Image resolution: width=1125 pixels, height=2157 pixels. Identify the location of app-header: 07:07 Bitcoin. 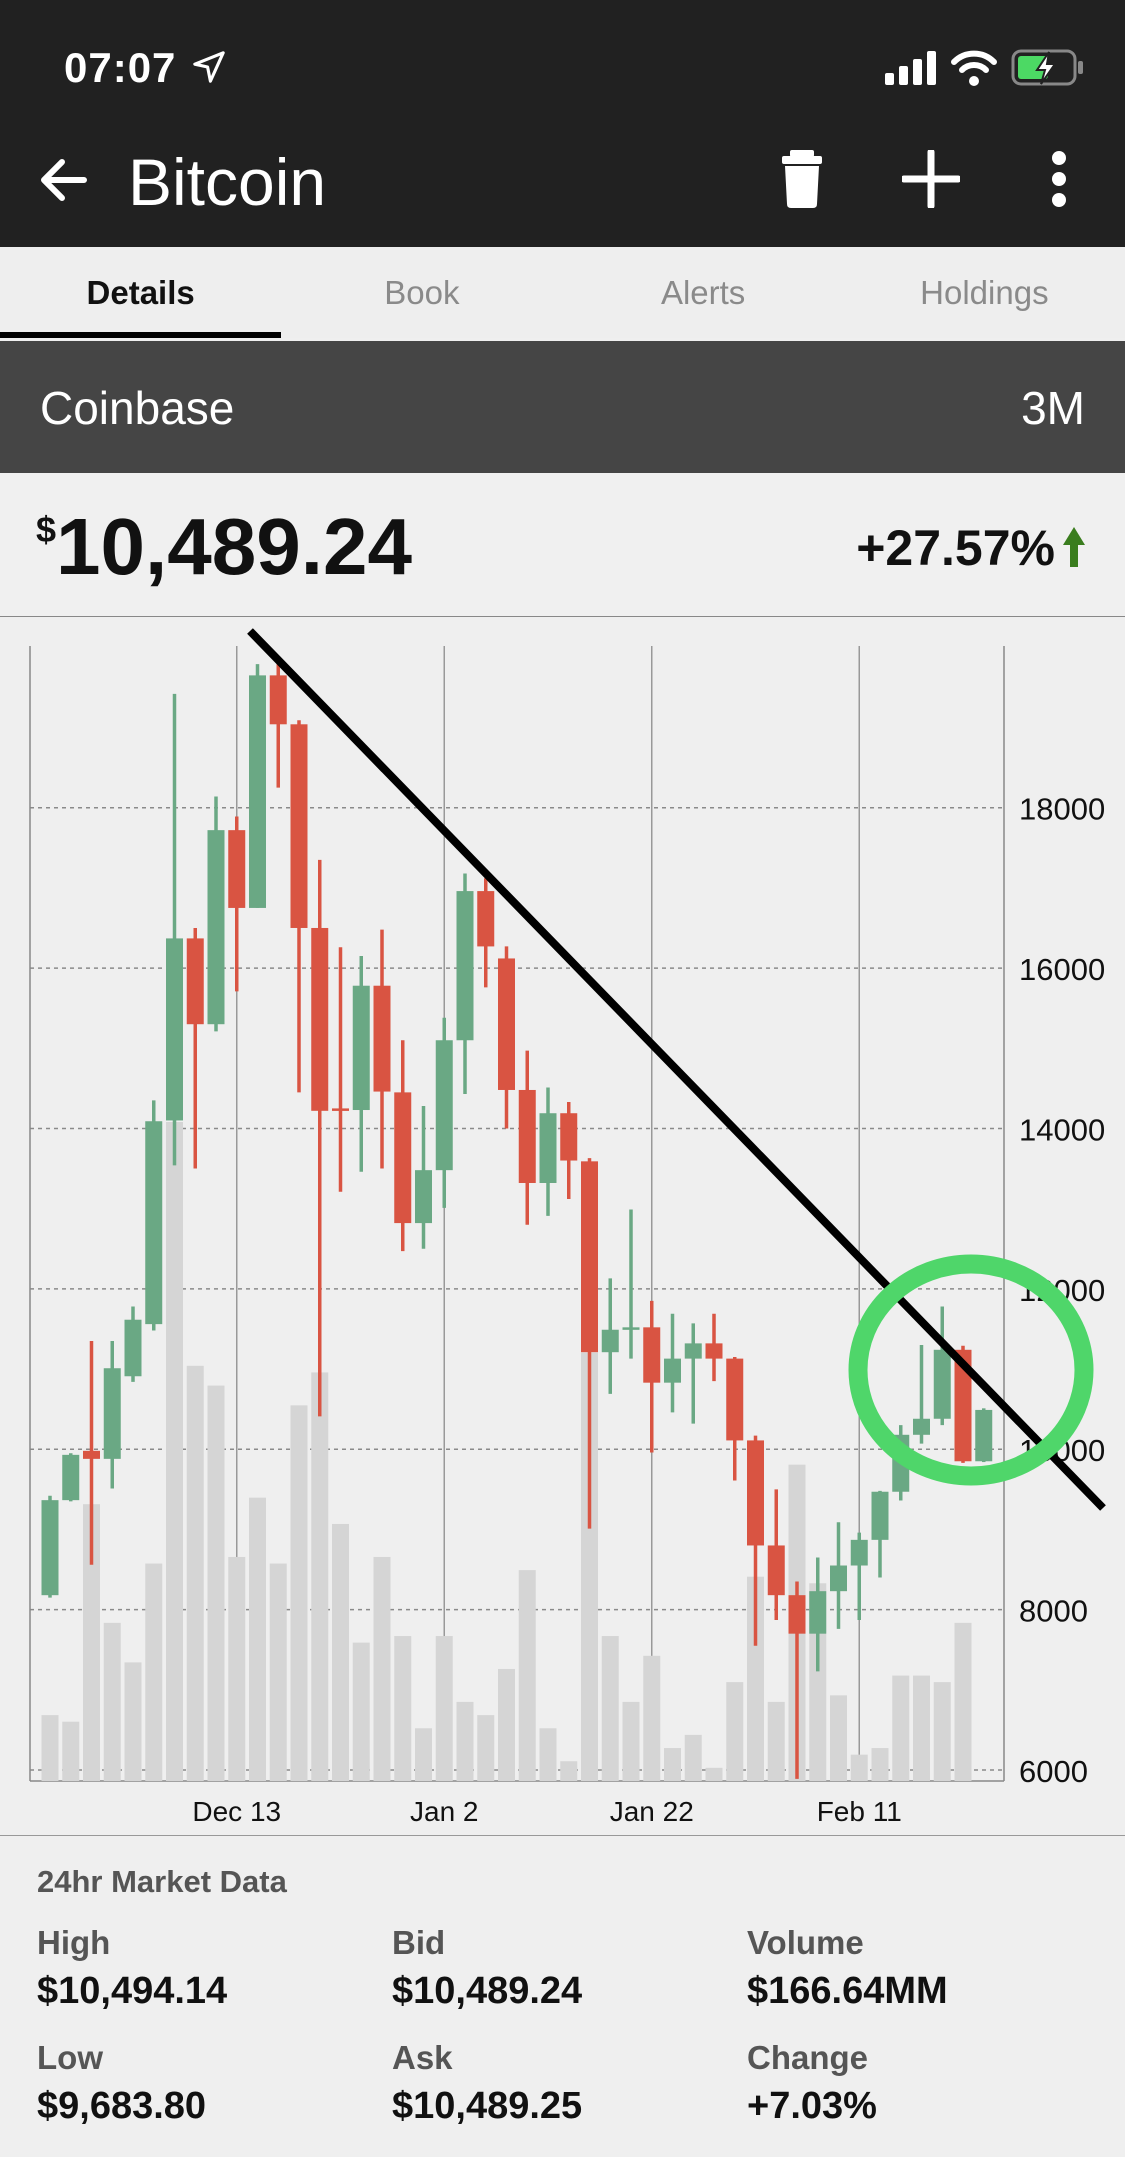
(562, 123).